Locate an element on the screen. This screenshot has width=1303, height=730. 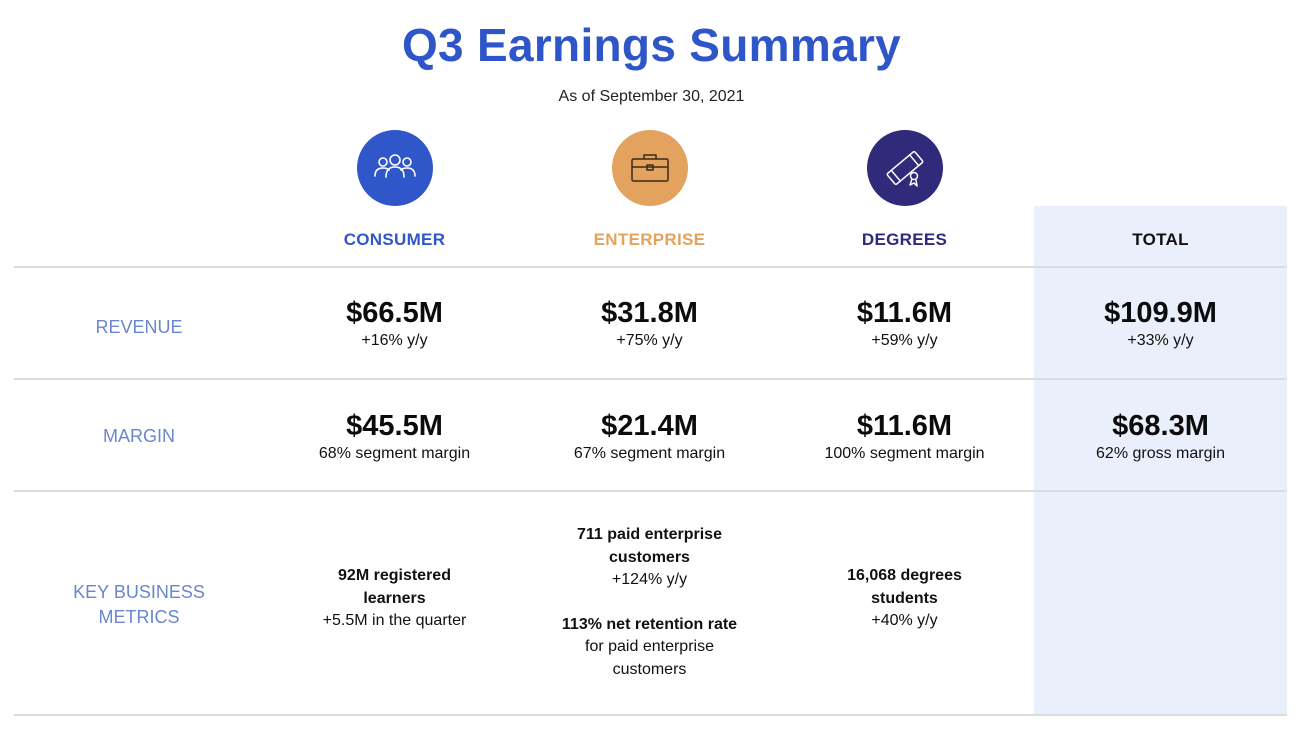
metric-note: for paid enterprise is located at coordinates (649, 646).